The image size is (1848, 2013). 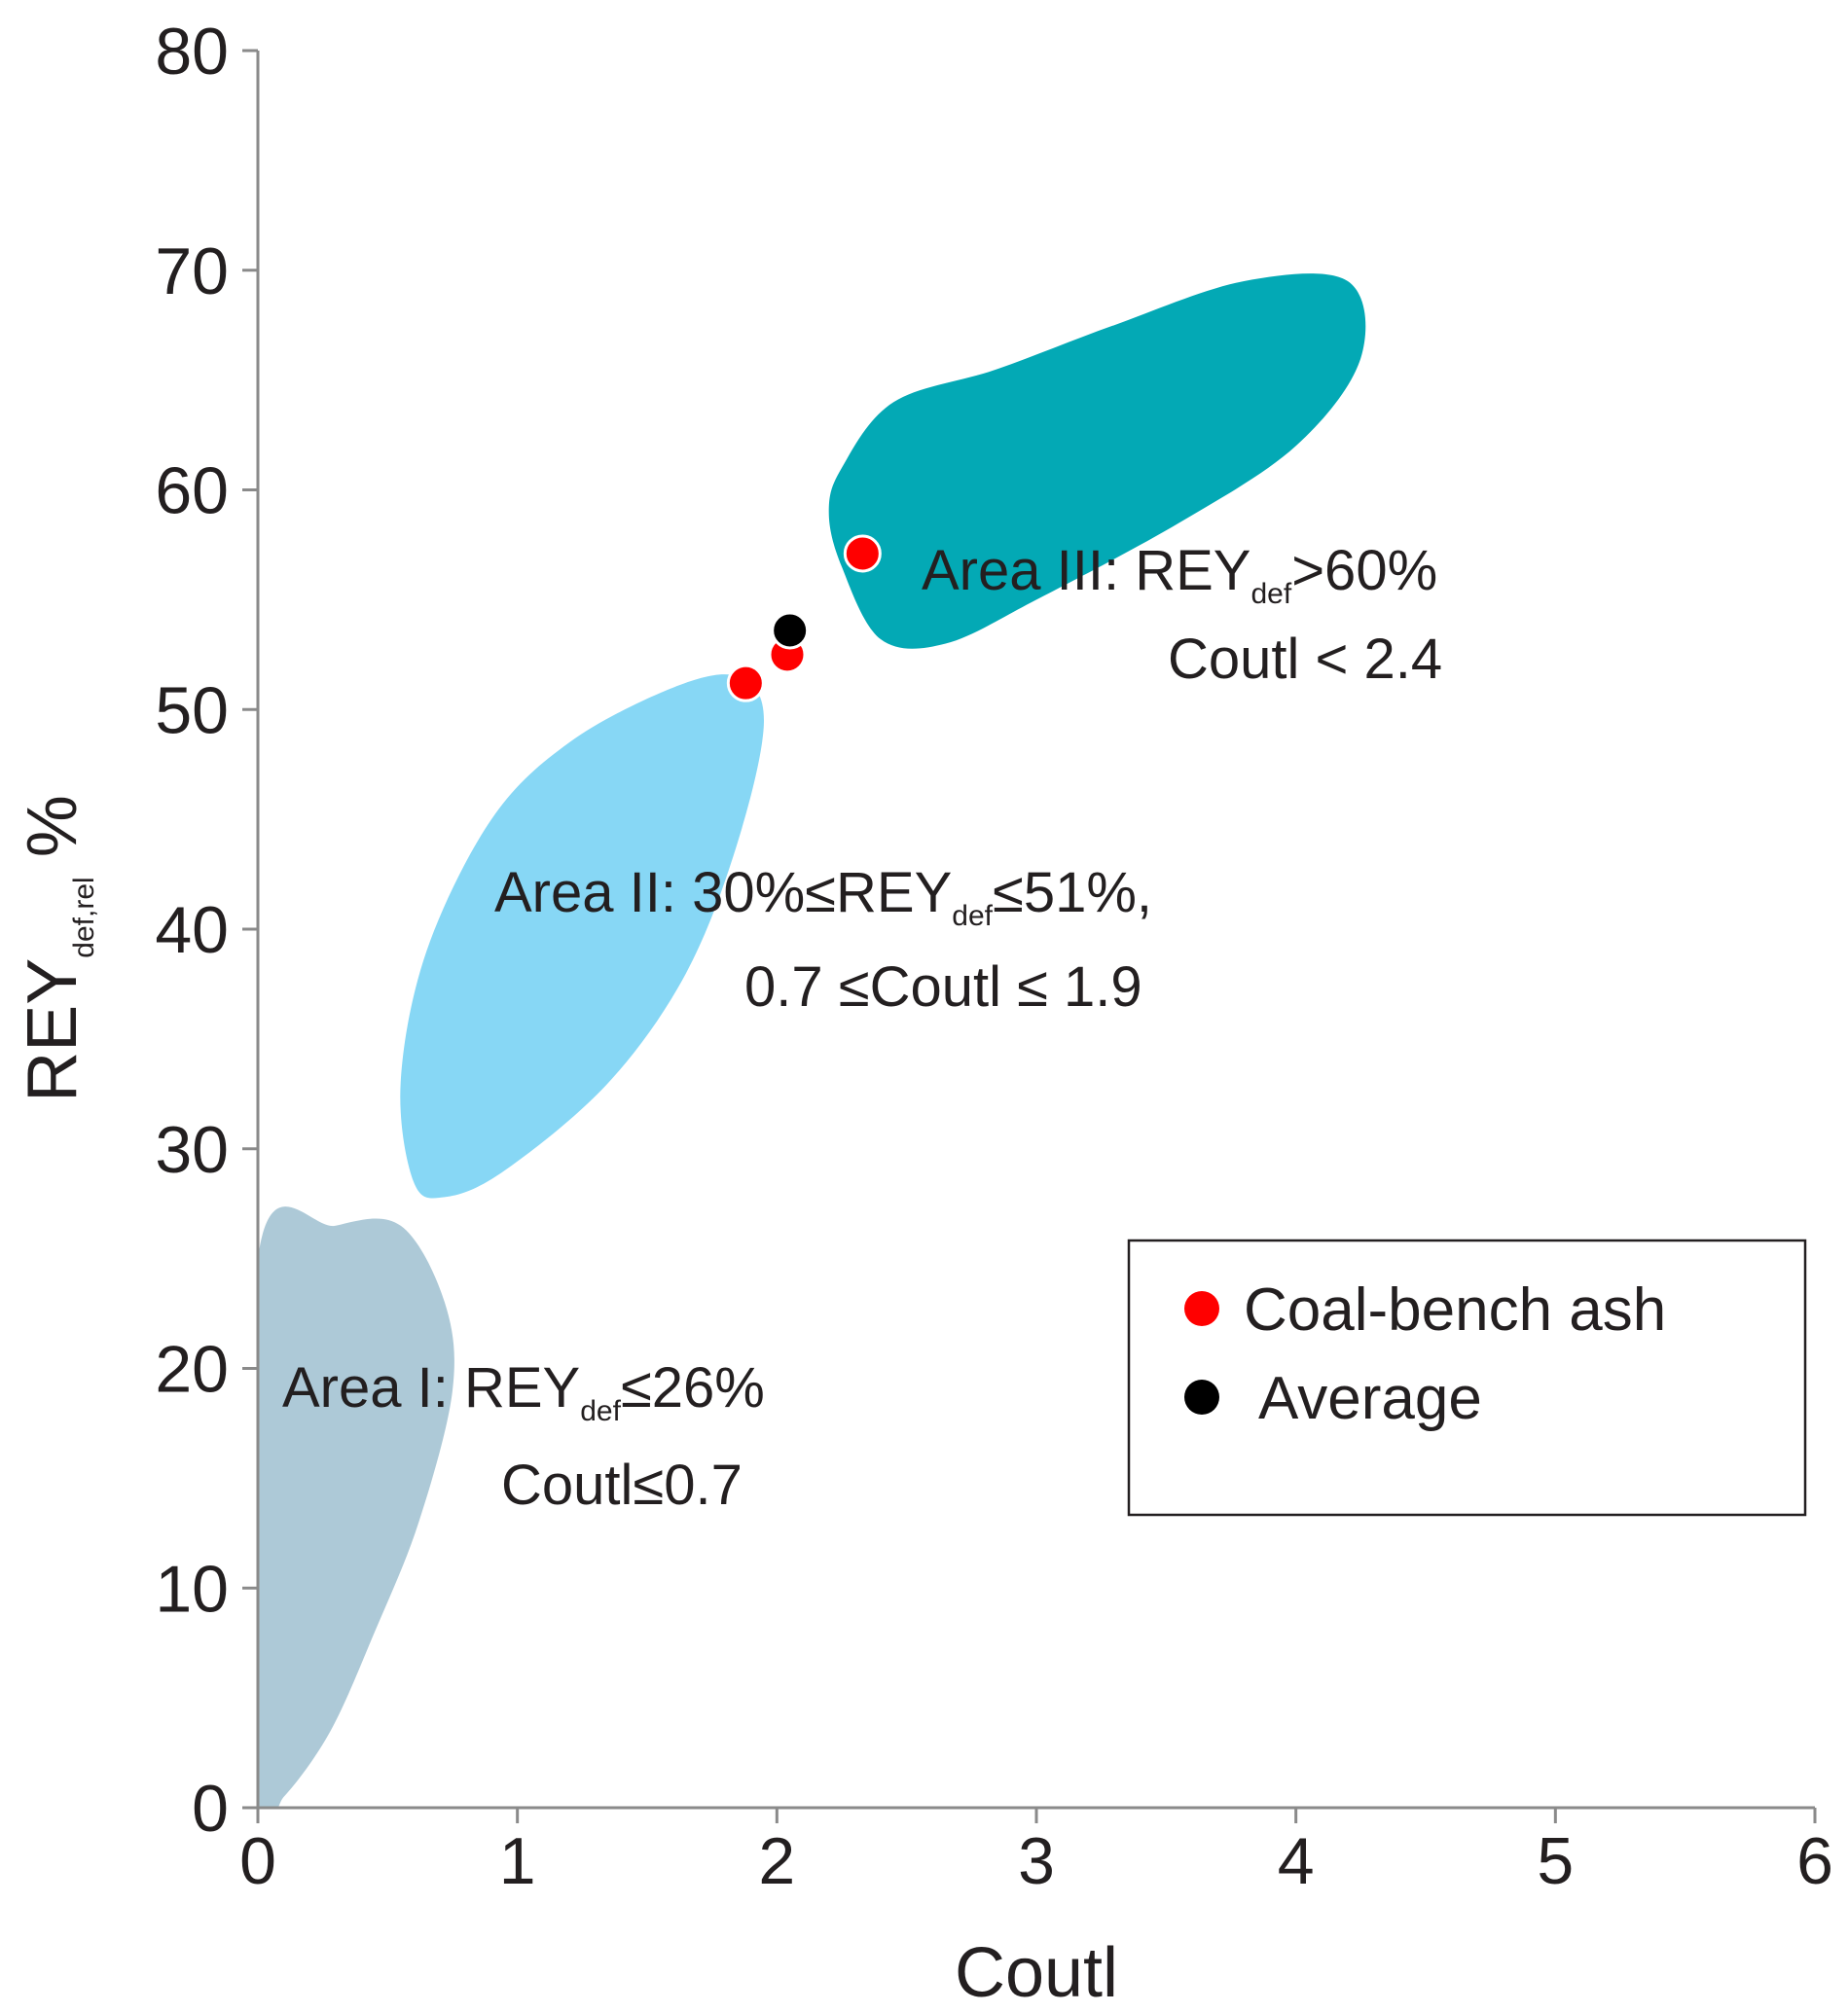 What do you see at coordinates (210, 1809) in the screenshot?
I see `y-tick-label: 0` at bounding box center [210, 1809].